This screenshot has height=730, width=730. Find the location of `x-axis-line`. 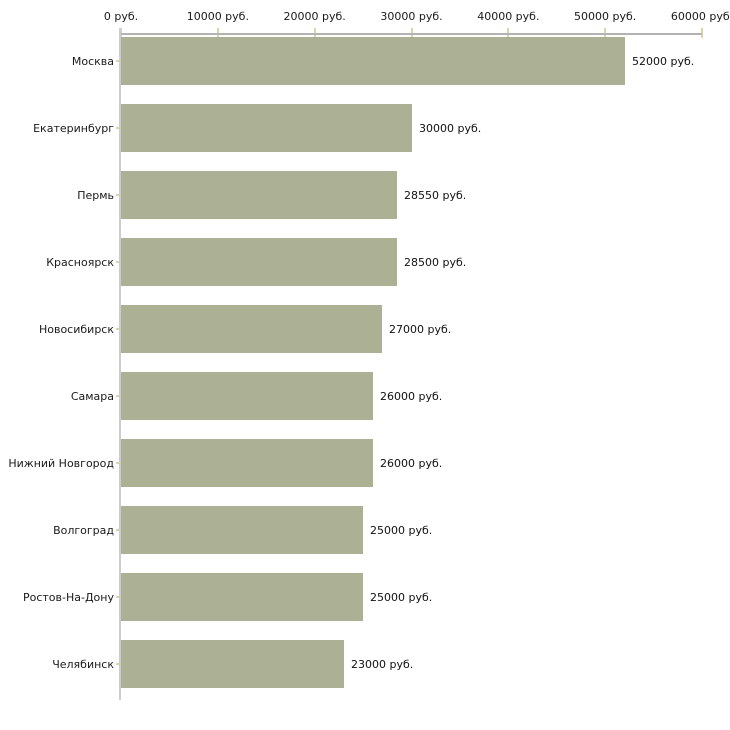

x-axis-line is located at coordinates (411, 34).